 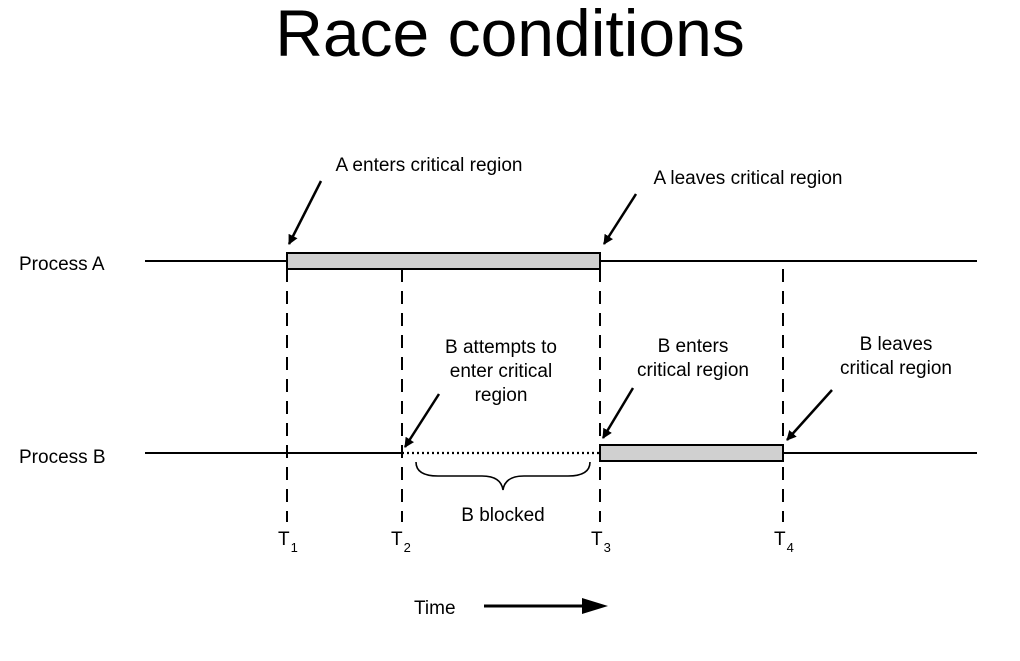 What do you see at coordinates (896, 344) in the screenshot?
I see `b-leaves-label-line-1: B leaves` at bounding box center [896, 344].